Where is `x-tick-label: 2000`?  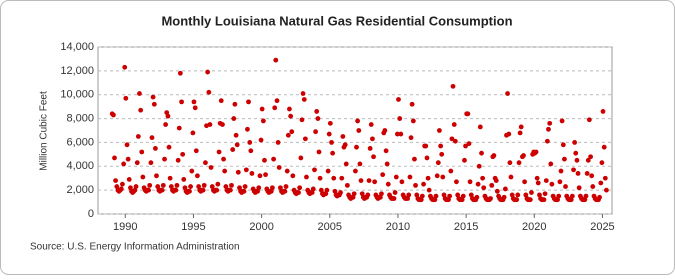 x-tick-label: 2000 is located at coordinates (261, 227).